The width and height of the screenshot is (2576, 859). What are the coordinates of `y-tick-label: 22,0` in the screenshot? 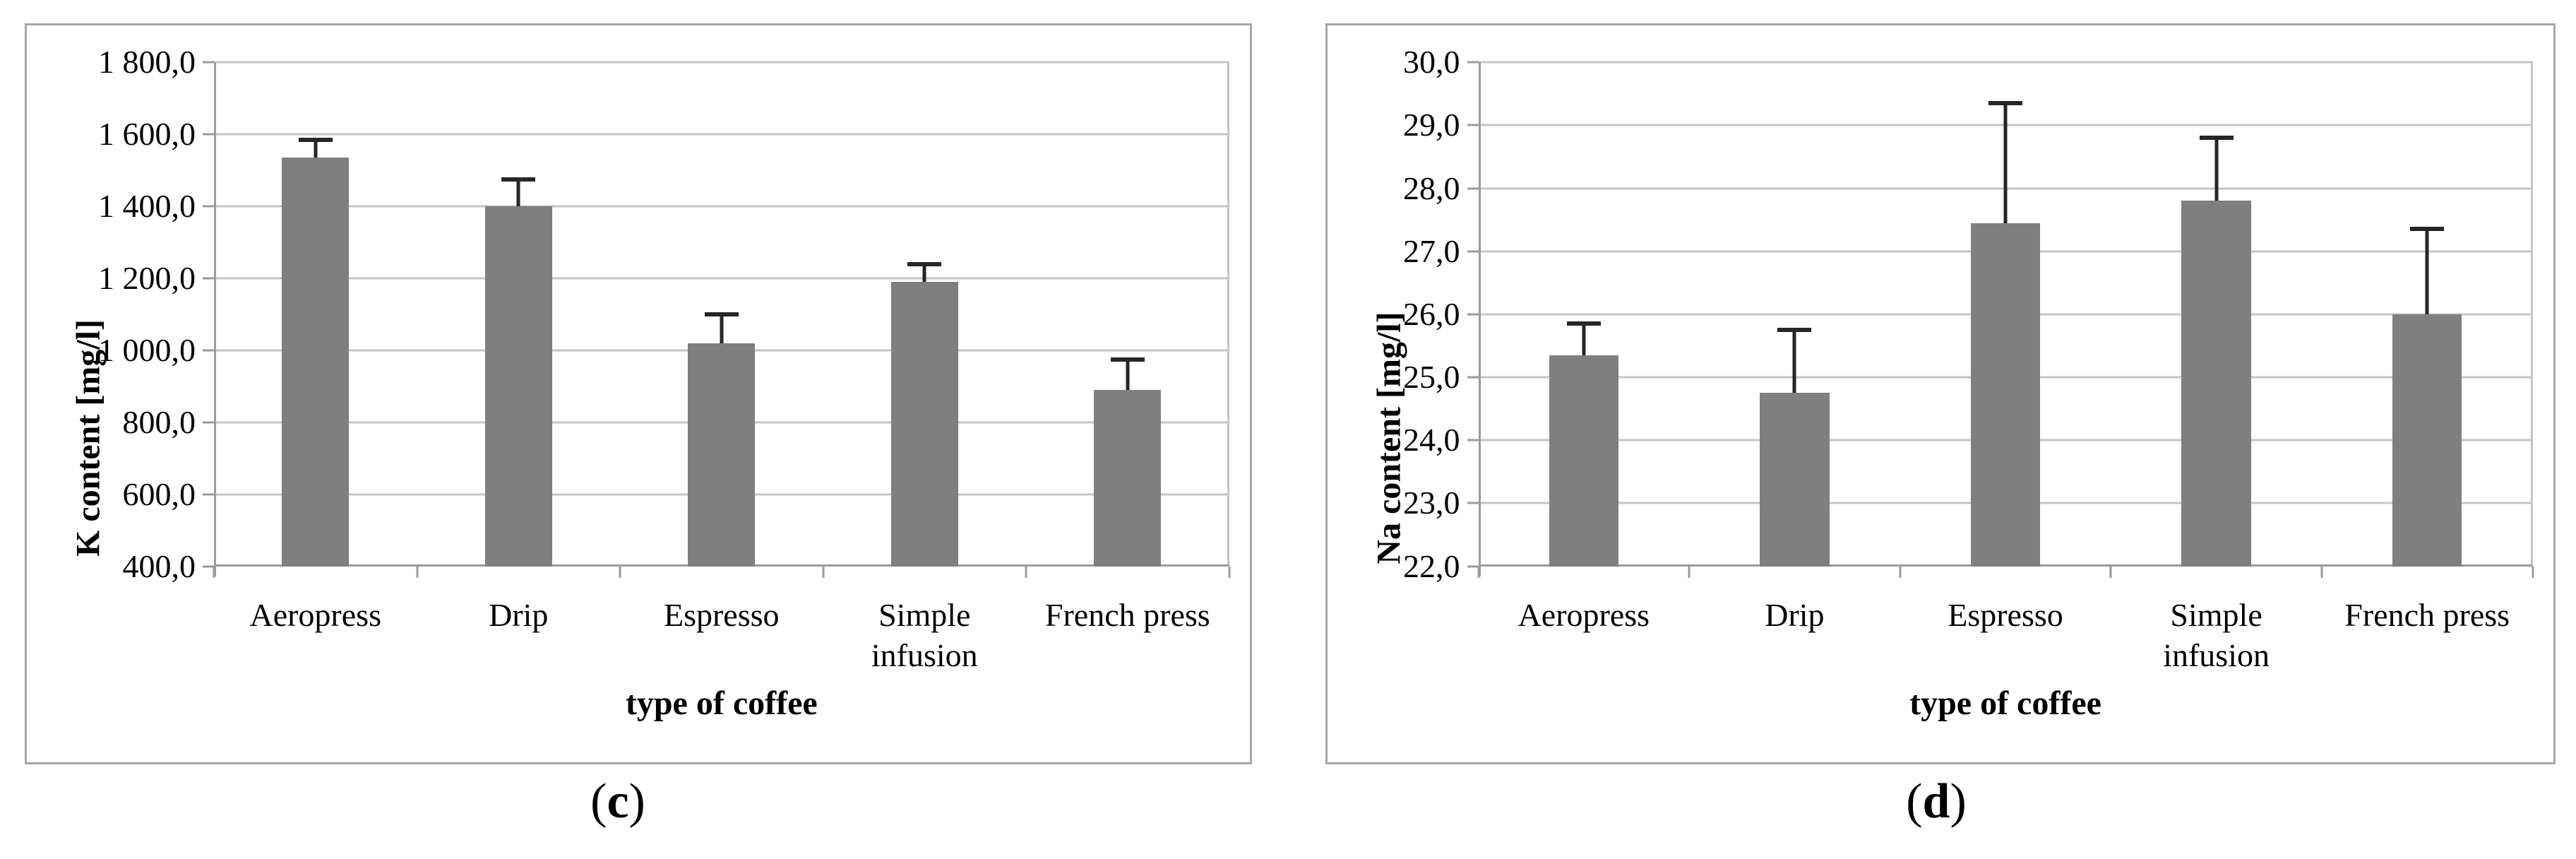 It's located at (1431, 565).